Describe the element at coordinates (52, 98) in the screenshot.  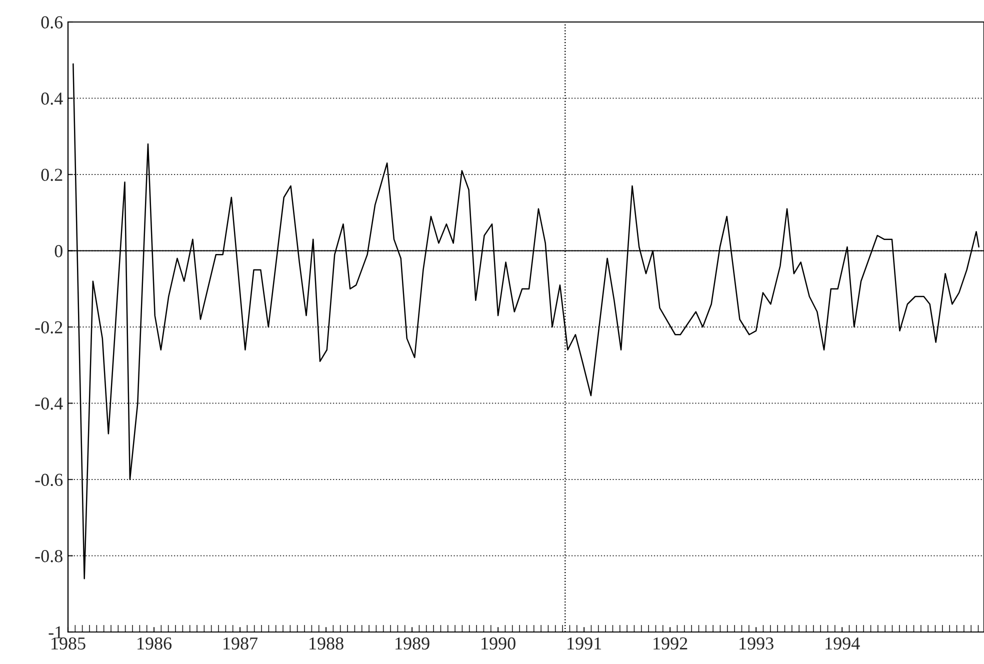
I see `y-tick-label: 0.4` at that location.